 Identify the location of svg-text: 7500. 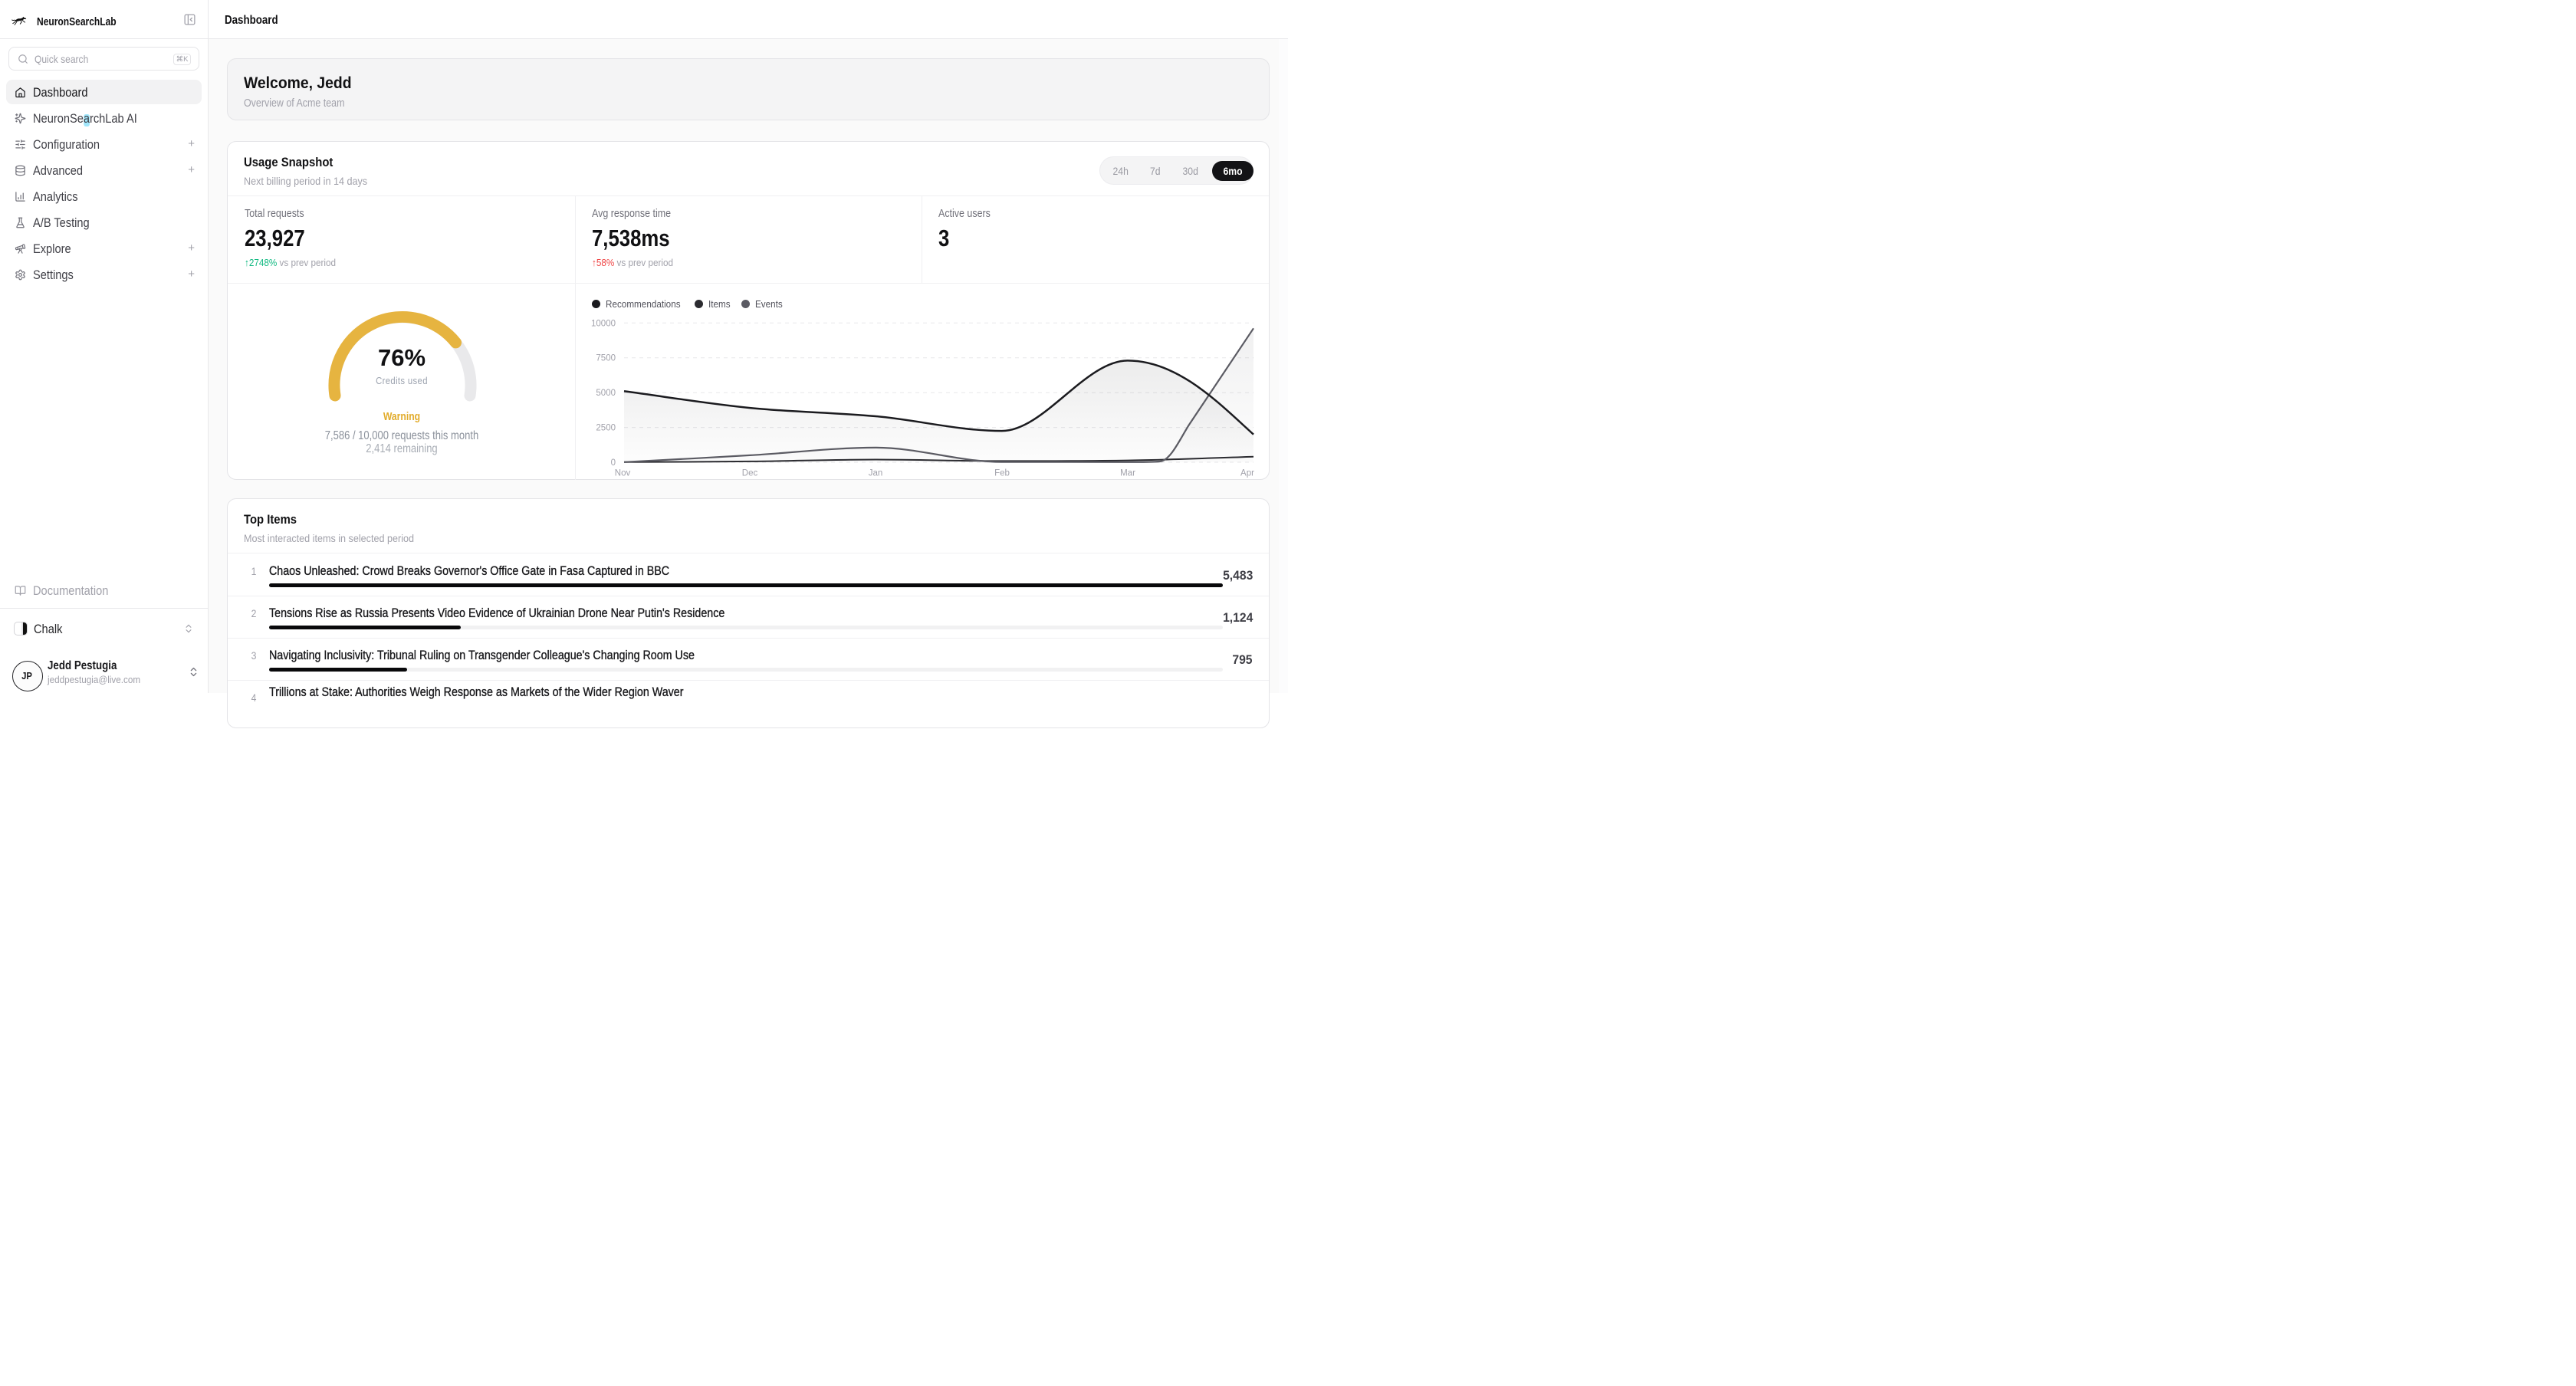
(606, 358).